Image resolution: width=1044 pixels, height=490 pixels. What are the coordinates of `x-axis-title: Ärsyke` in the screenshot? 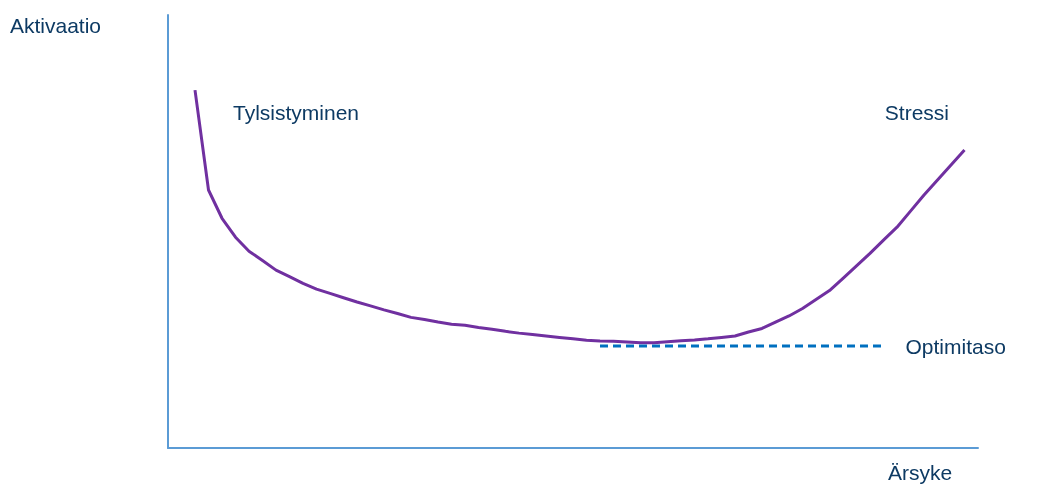 It's located at (920, 472).